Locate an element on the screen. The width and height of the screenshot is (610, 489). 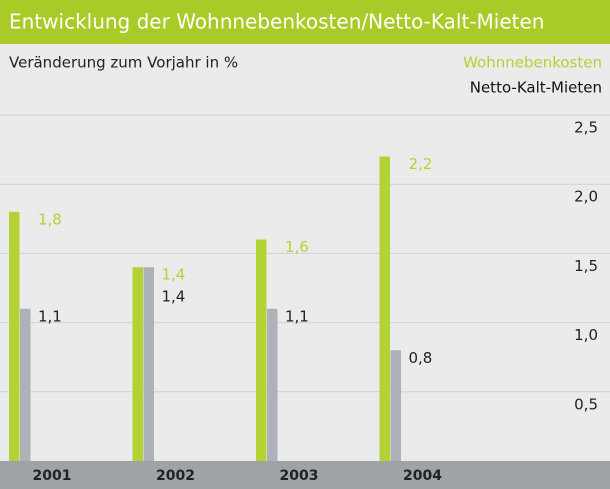
subtitle: Veränderung zum Vorjahr in % is located at coordinates (123, 63).